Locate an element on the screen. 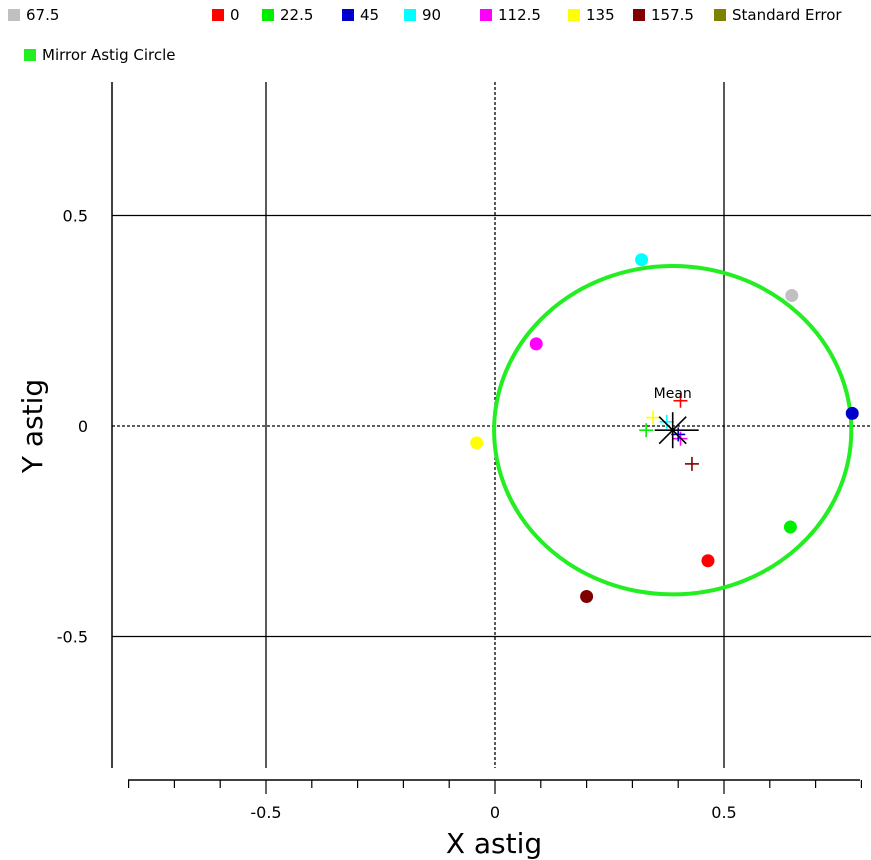 This screenshot has width=871, height=860. legend-item: 22.5 is located at coordinates (287, 15).